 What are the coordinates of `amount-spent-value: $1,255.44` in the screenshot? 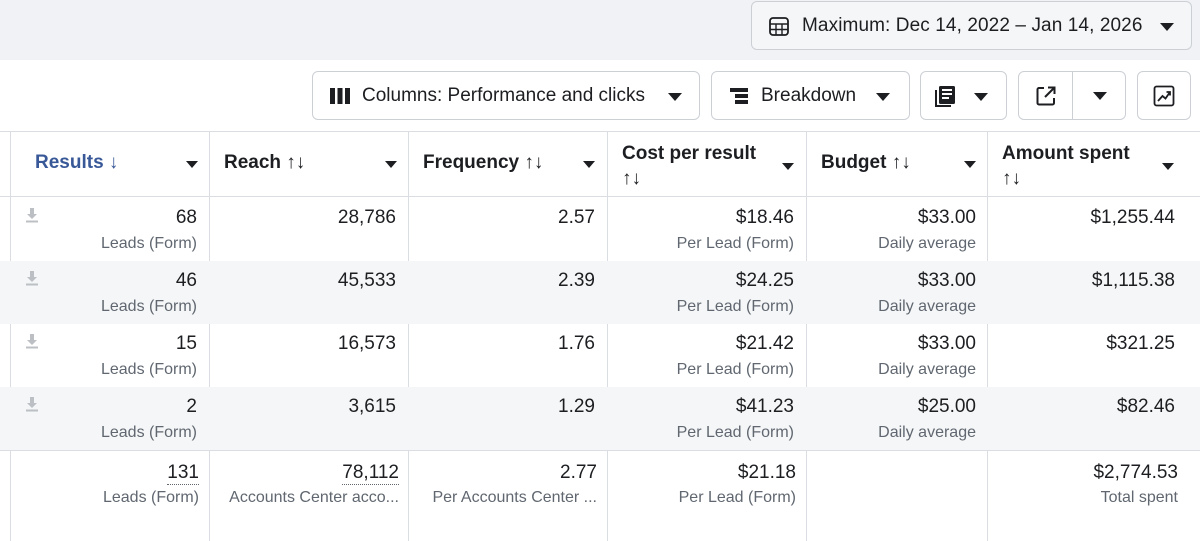 It's located at (1132, 217).